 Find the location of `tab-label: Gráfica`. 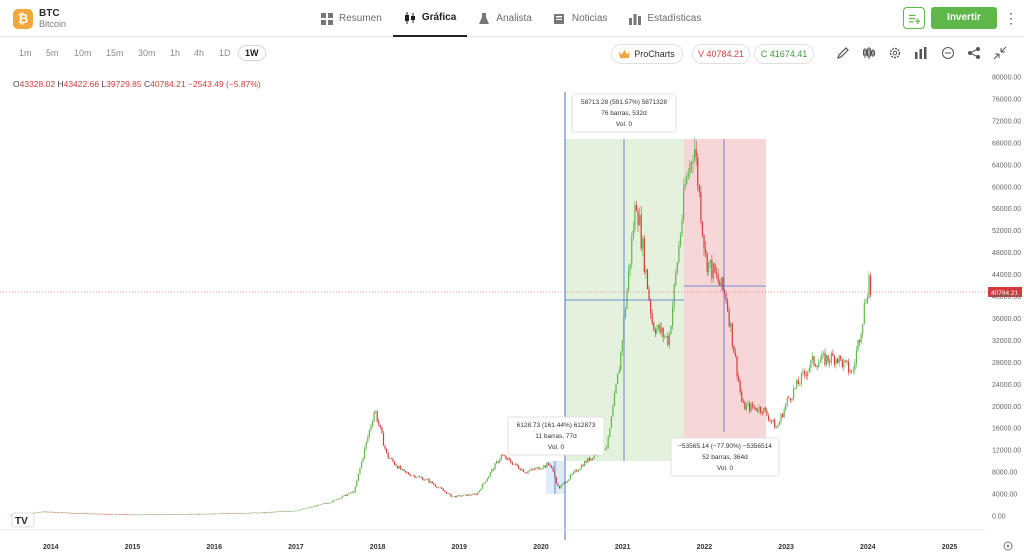

tab-label: Gráfica is located at coordinates (439, 17).